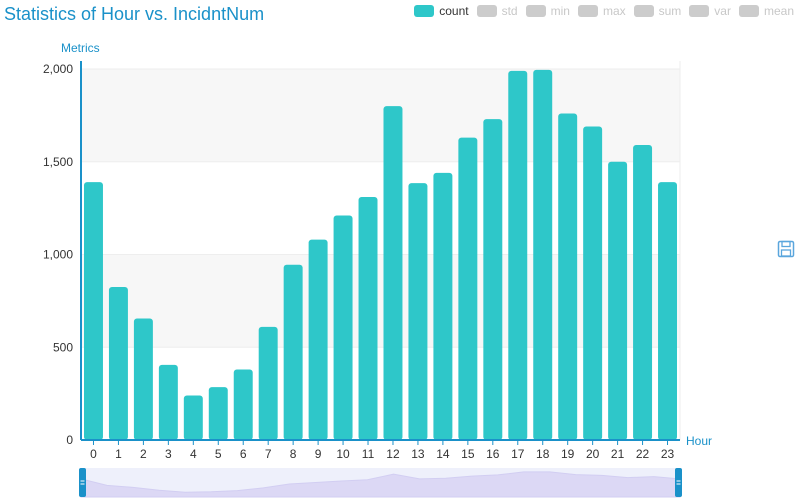 This screenshot has height=500, width=800. What do you see at coordinates (699, 441) in the screenshot?
I see `x-axis-label: Hour` at bounding box center [699, 441].